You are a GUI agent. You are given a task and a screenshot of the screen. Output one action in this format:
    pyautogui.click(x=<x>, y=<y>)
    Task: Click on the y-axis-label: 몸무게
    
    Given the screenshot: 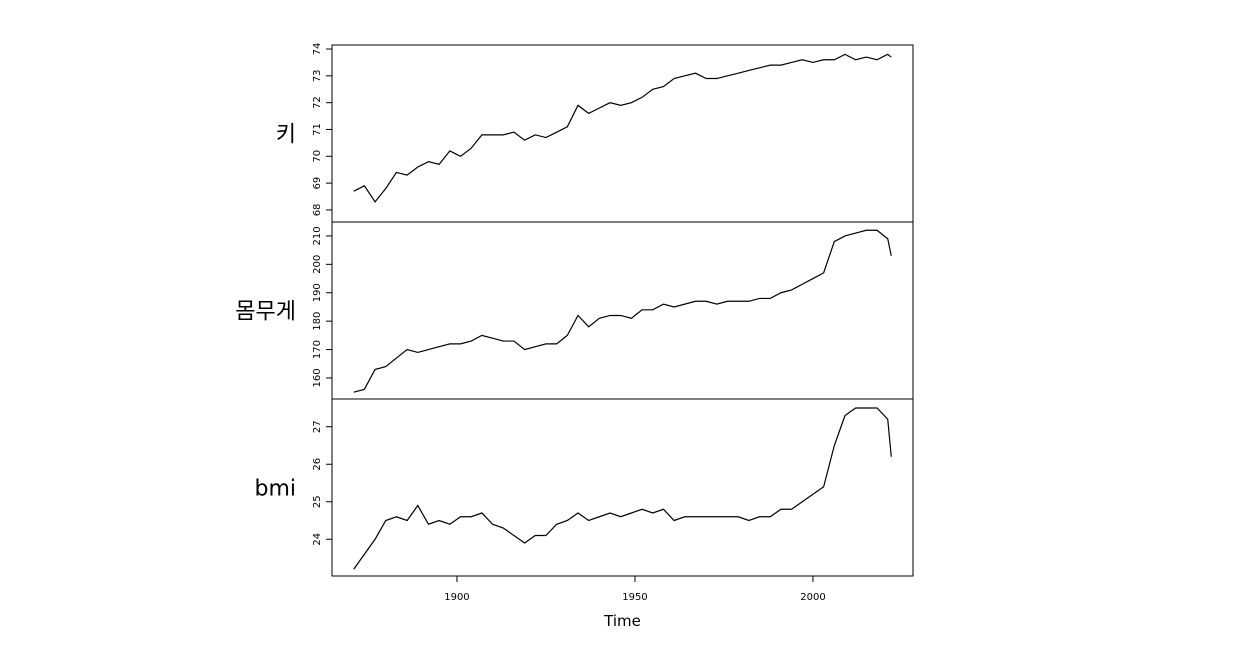 What is the action you would take?
    pyautogui.click(x=265, y=312)
    